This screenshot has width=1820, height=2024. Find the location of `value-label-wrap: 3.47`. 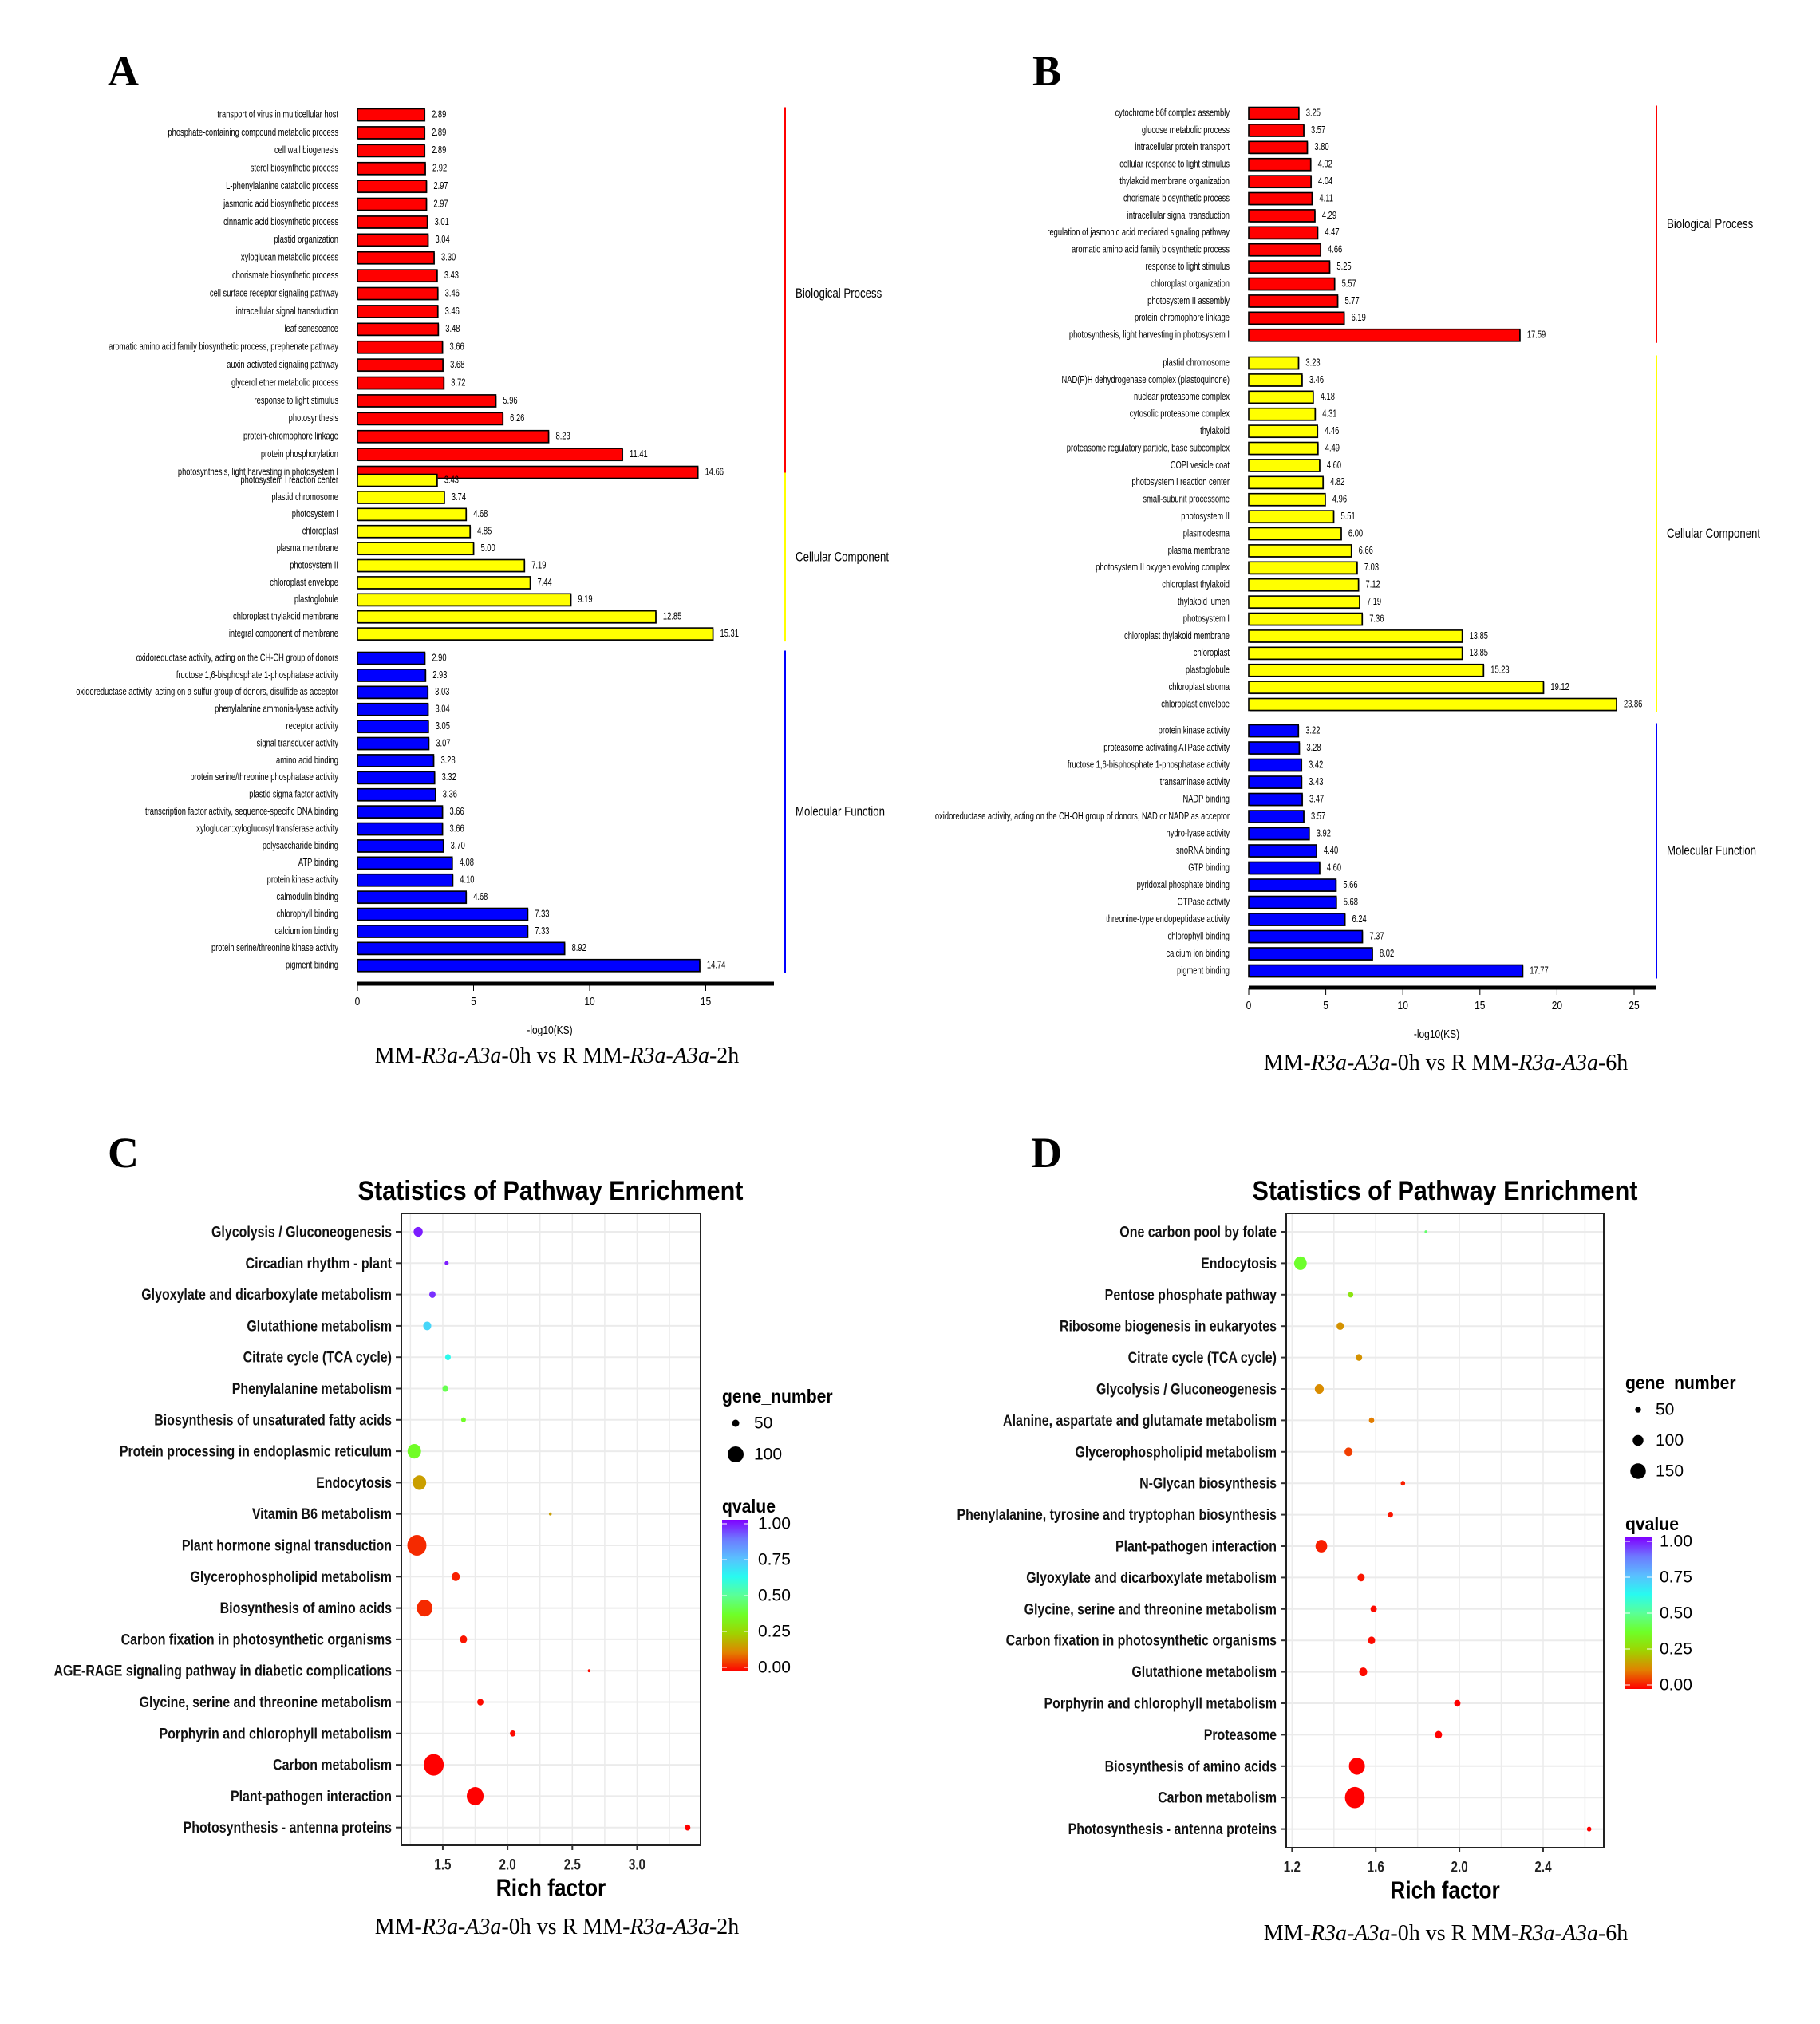

value-label-wrap: 3.47 is located at coordinates (1316, 799).